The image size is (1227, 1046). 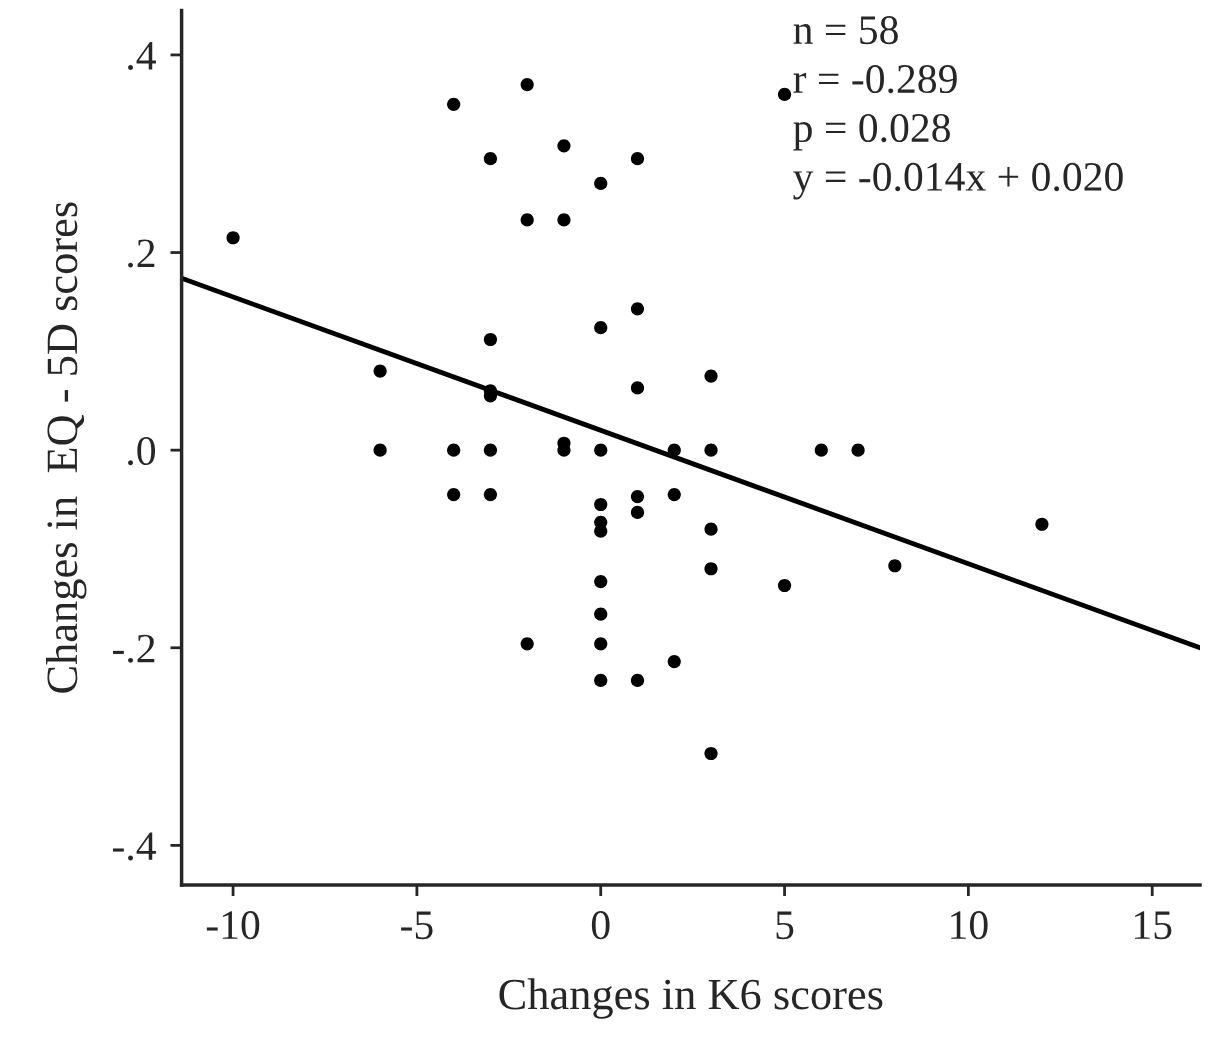 What do you see at coordinates (233, 925) in the screenshot?
I see `x-tick-label: -10` at bounding box center [233, 925].